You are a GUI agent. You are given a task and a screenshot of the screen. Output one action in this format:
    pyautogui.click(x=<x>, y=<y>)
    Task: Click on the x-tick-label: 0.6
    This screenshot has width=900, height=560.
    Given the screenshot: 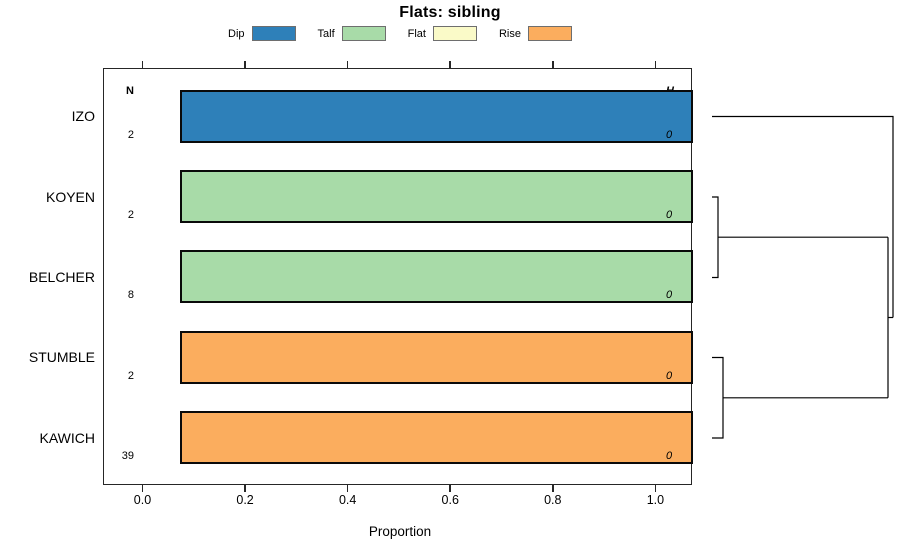 What is the action you would take?
    pyautogui.click(x=450, y=500)
    